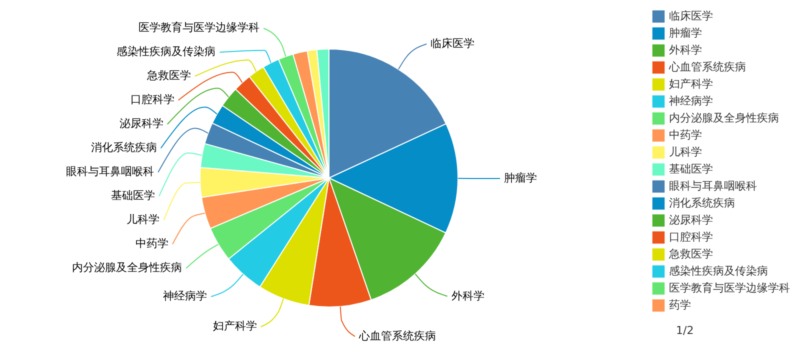  Describe the element at coordinates (685, 135) in the screenshot. I see `legend-label: 中药学` at that location.